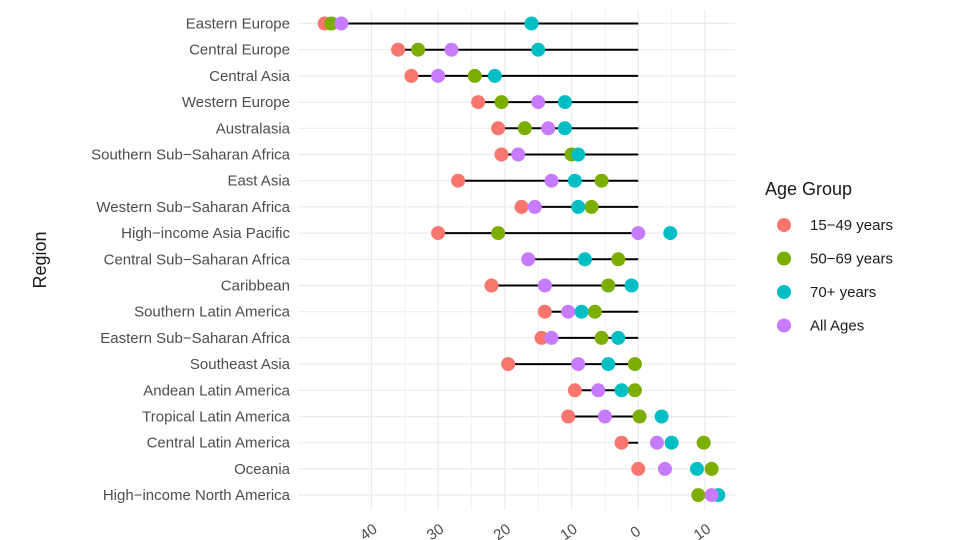 Image resolution: width=960 pixels, height=540 pixels. Describe the element at coordinates (635, 531) in the screenshot. I see `x-tick-label: 0` at that location.